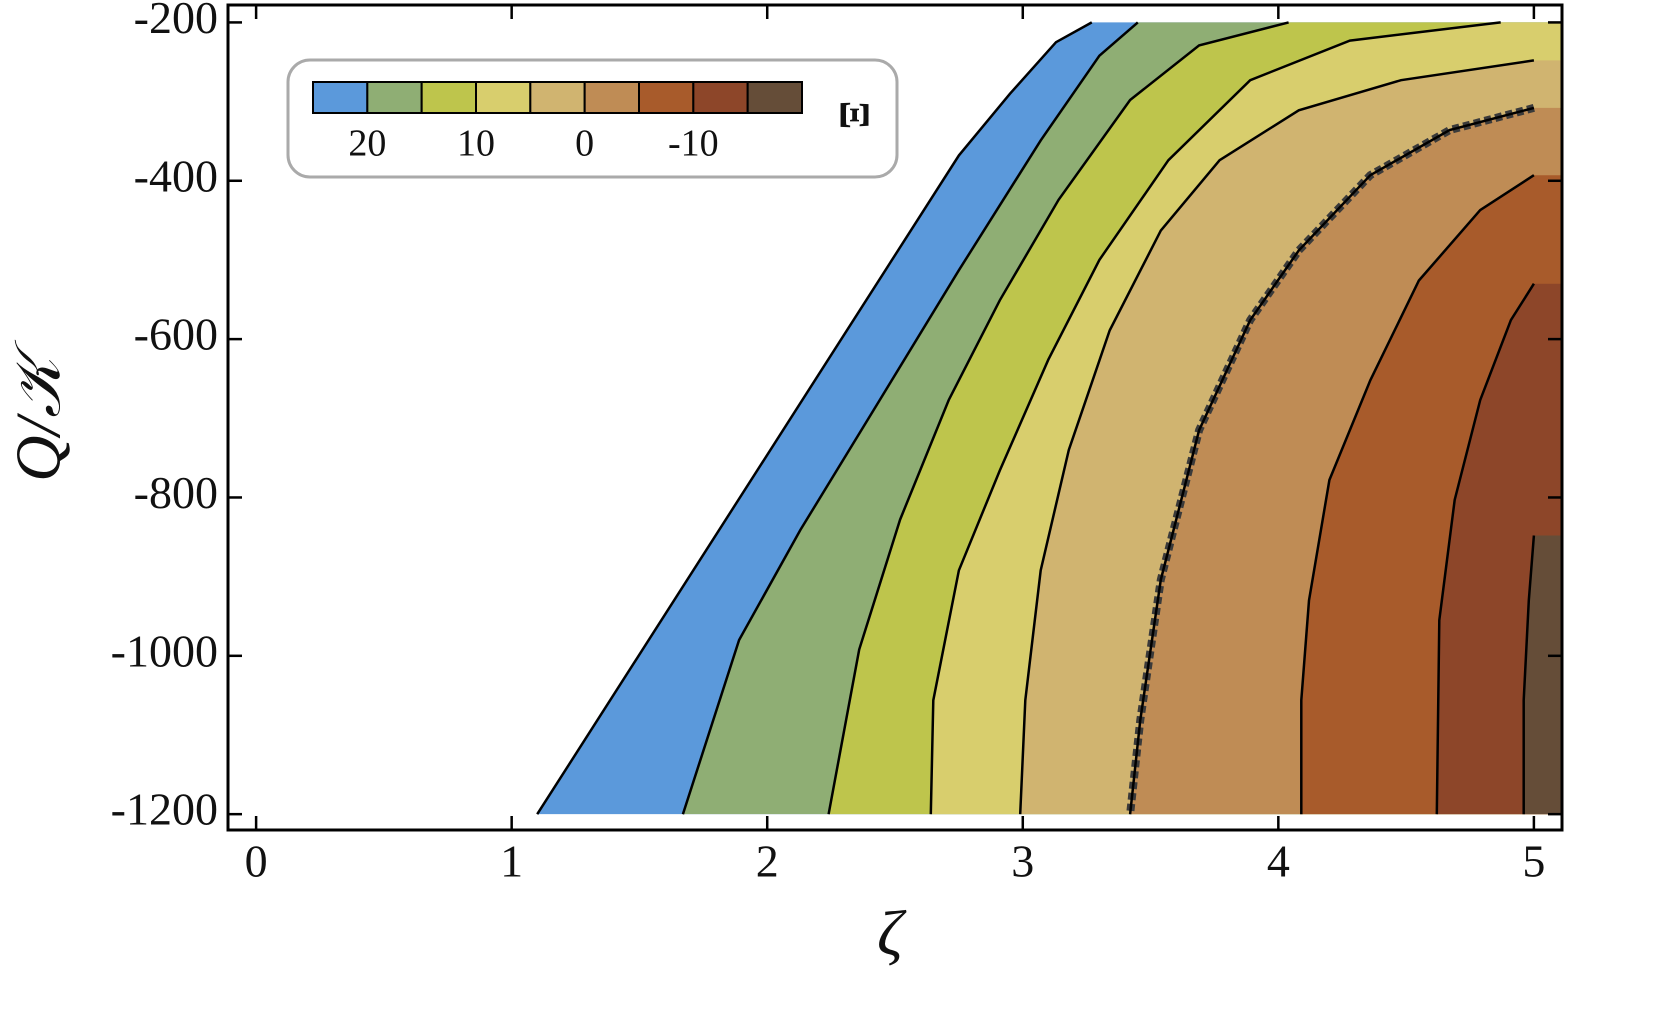 This screenshot has height=1025, width=1661. What do you see at coordinates (1278, 861) in the screenshot?
I see `x-tick-label: 4` at bounding box center [1278, 861].